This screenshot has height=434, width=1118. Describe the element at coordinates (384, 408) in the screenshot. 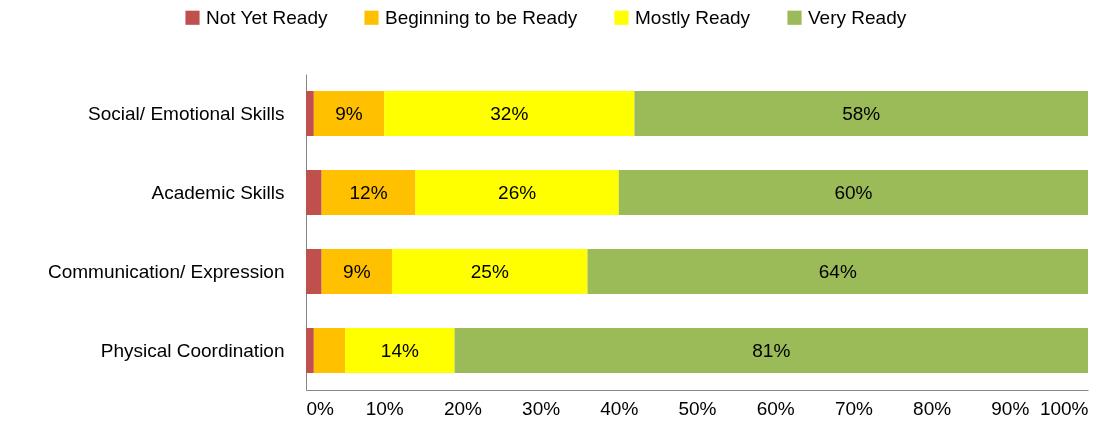

I see `x-tick-label: 10%` at that location.